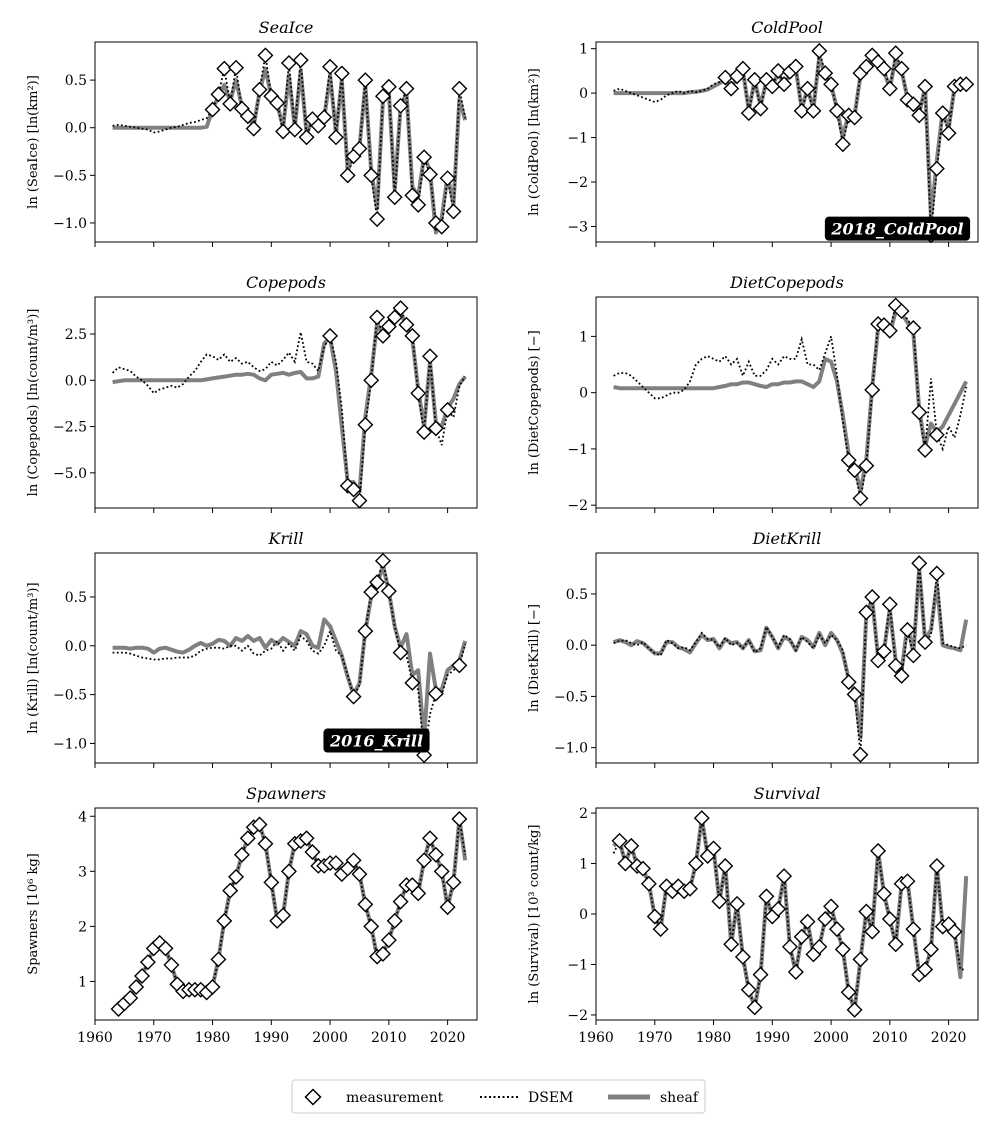 This screenshot has height=1121, width=997. Describe the element at coordinates (95, 1038) in the screenshot. I see `x-tick-label: 1960` at that location.